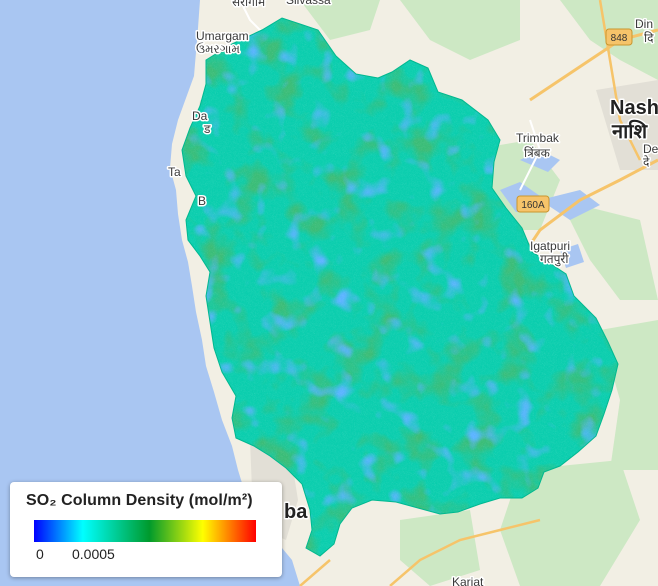  What do you see at coordinates (174, 172) in the screenshot?
I see `place-tarapur: Ta` at bounding box center [174, 172].